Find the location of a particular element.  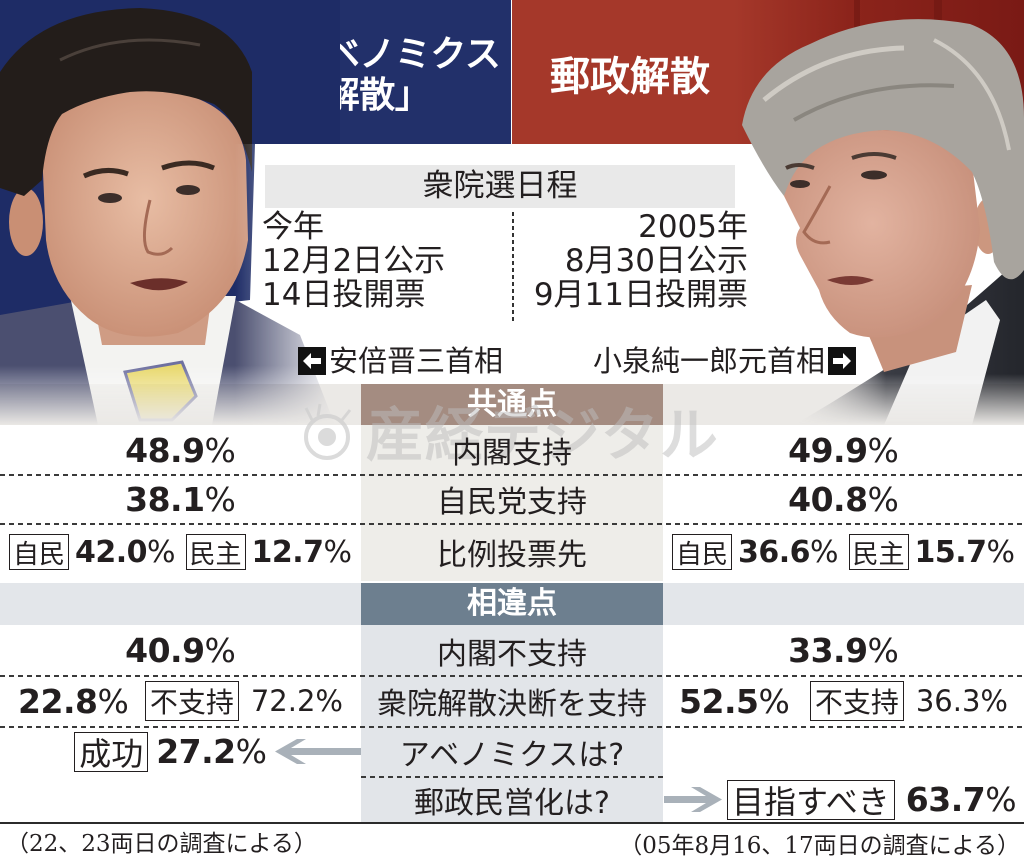

koizumi-portrait-image is located at coordinates (879, 212).